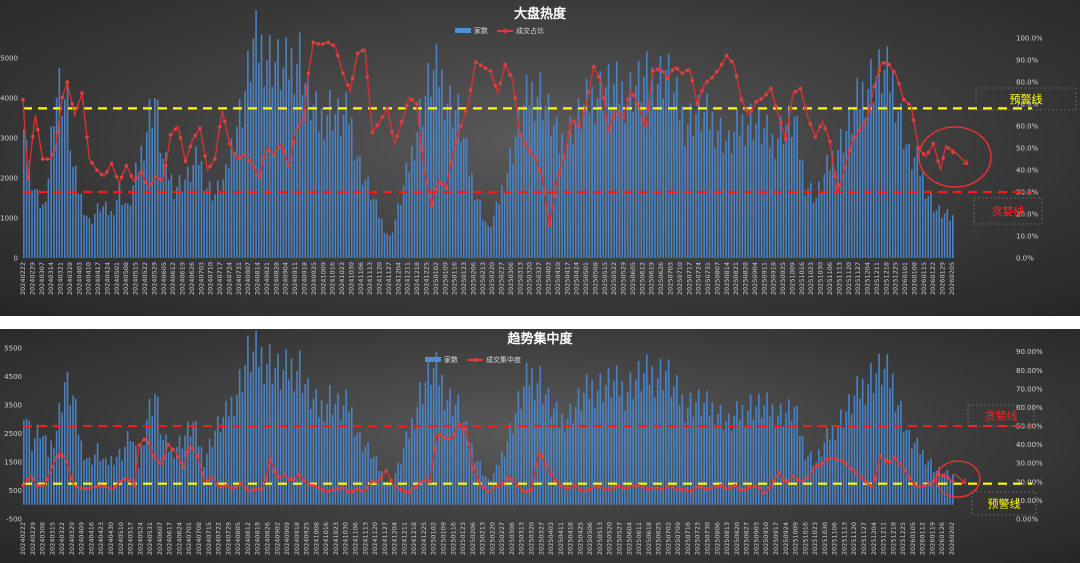  What do you see at coordinates (952, 538) in the screenshot?
I see `x-tick: 20260202` at bounding box center [952, 538].